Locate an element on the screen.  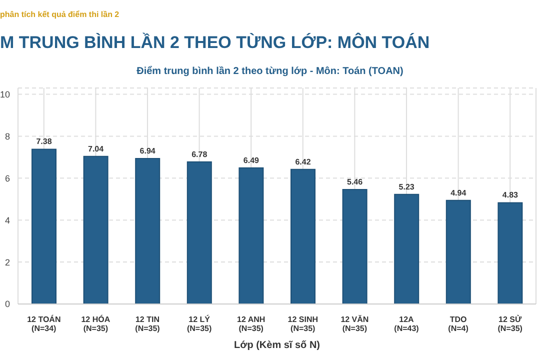
data-label: 5.23 is located at coordinates (406, 187).